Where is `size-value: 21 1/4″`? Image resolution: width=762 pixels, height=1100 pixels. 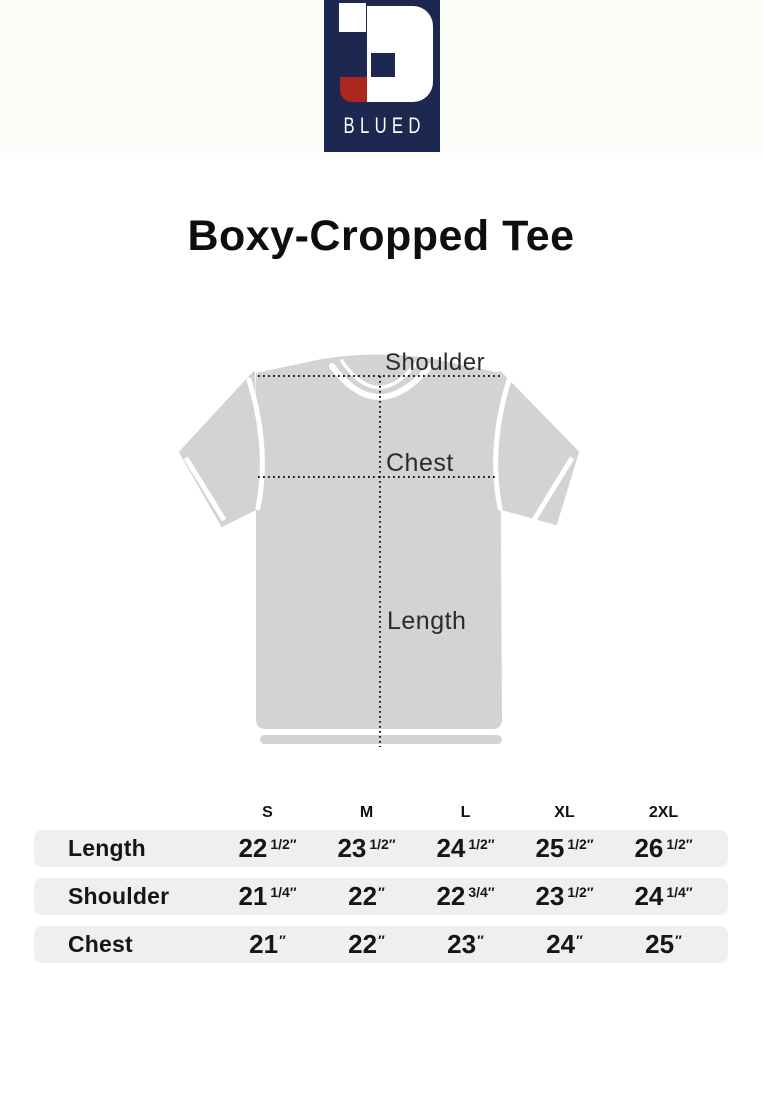
size-value: 21 1/4″ is located at coordinates (267, 896).